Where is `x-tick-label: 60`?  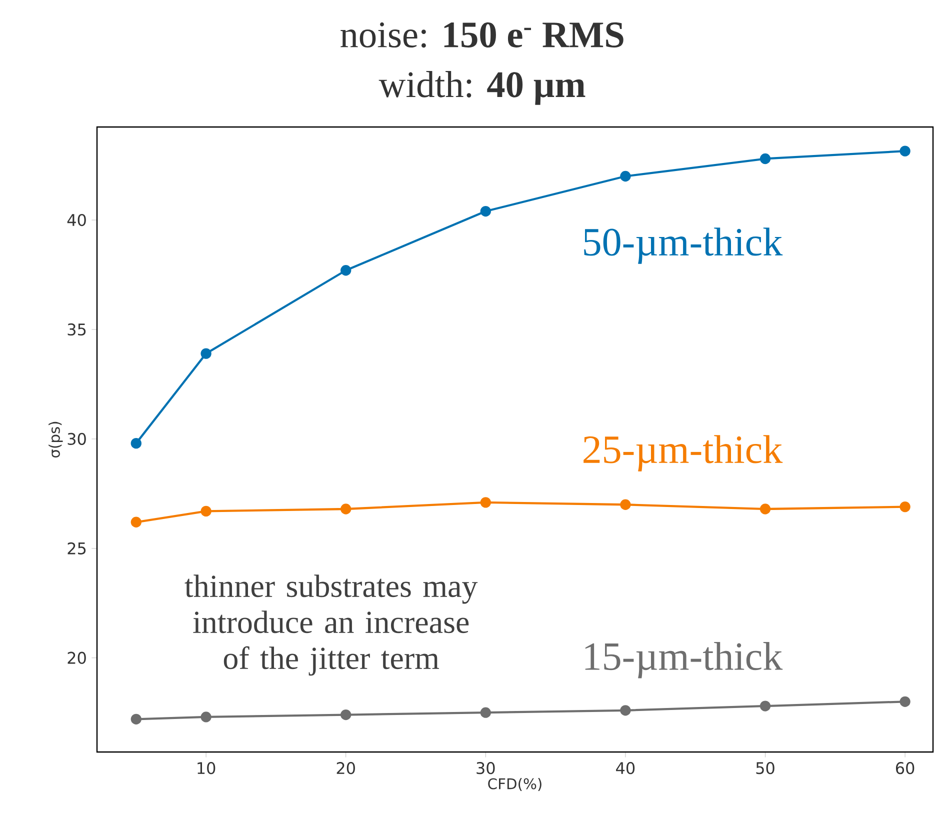
x-tick-label: 60 is located at coordinates (905, 768).